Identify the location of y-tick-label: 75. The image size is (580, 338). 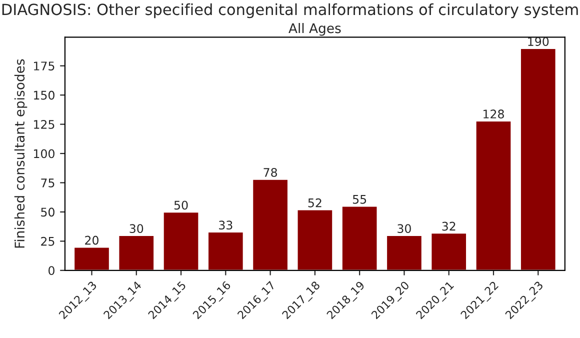
(47, 183).